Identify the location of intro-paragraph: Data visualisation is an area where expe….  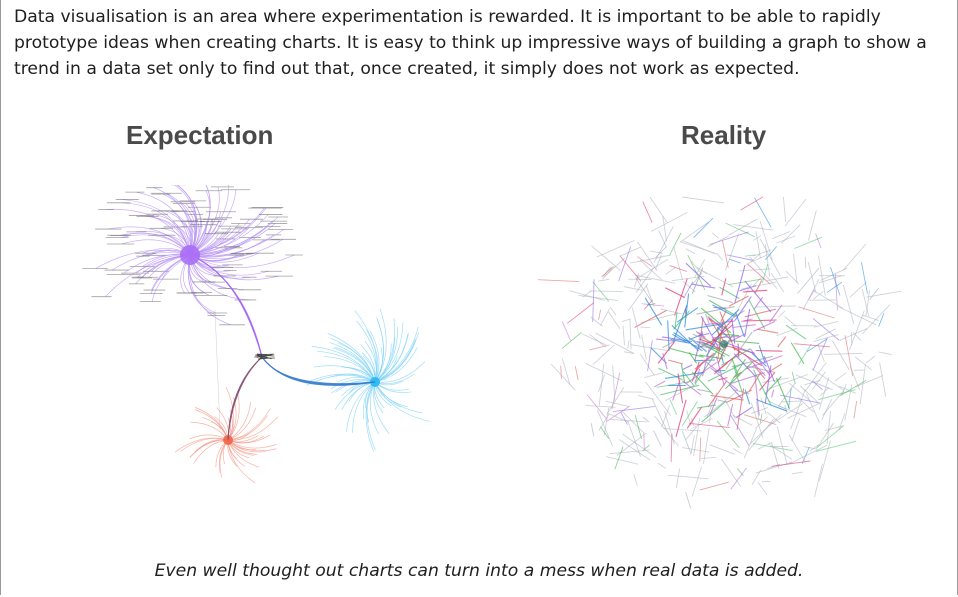
(470, 43).